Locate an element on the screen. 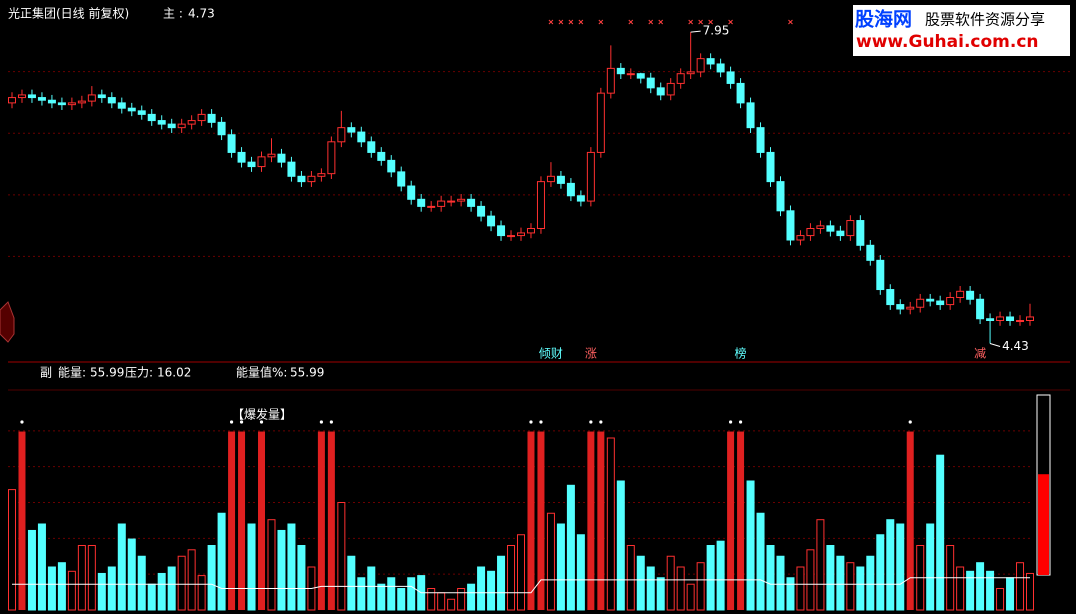 This screenshot has width=1076, height=614. sub-label: 副 is located at coordinates (46, 373).